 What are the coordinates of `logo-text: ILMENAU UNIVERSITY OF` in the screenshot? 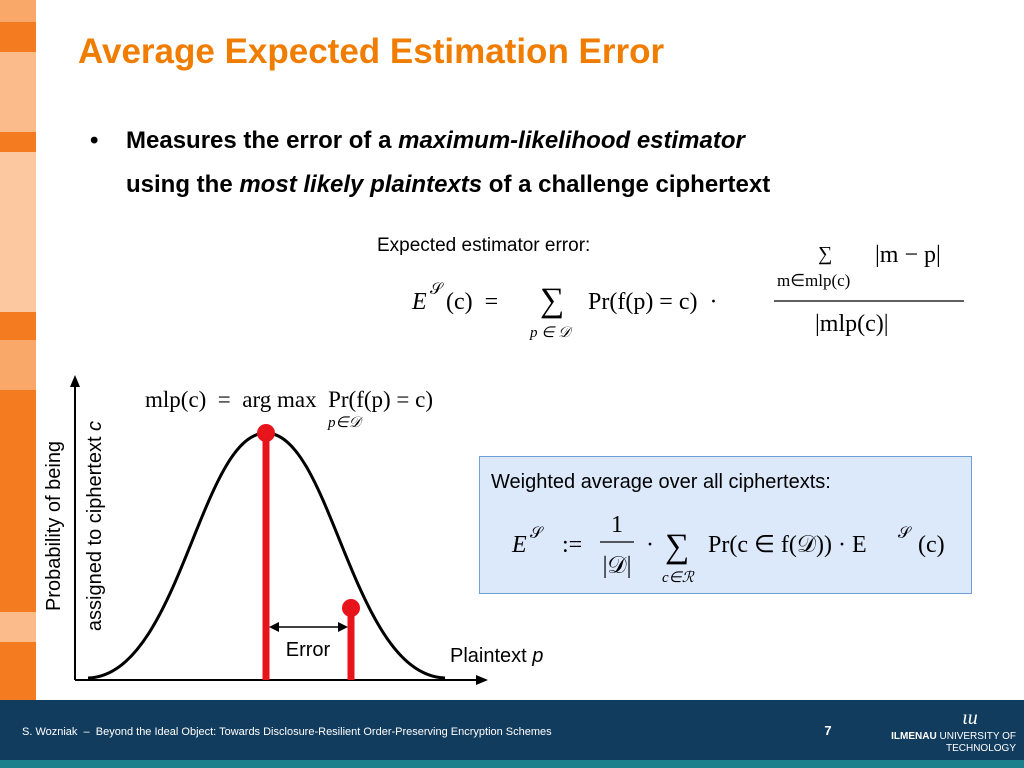 It's located at (953, 736).